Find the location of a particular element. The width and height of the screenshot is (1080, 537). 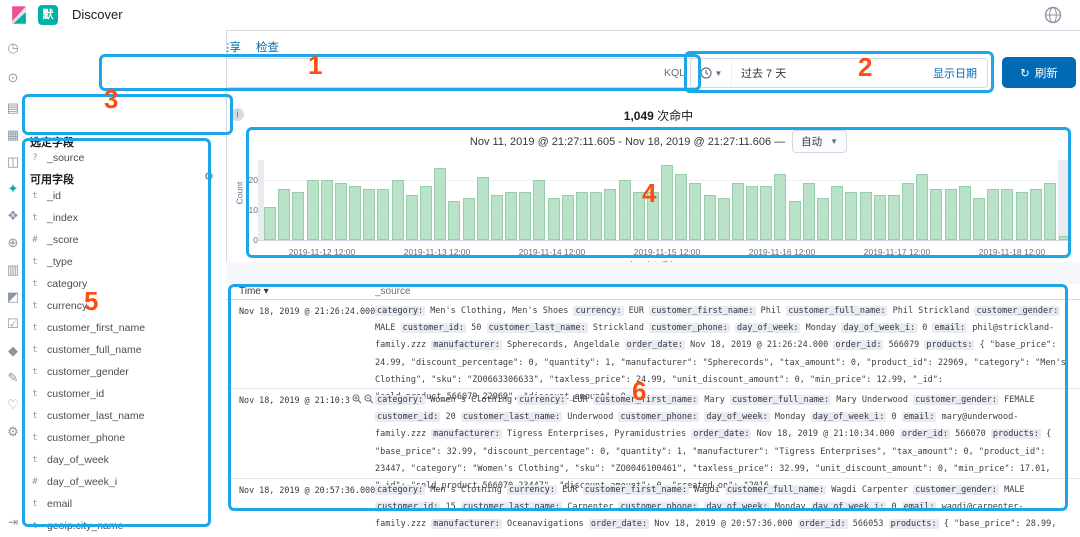

magnify-plus-icon is located at coordinates (357, 399).